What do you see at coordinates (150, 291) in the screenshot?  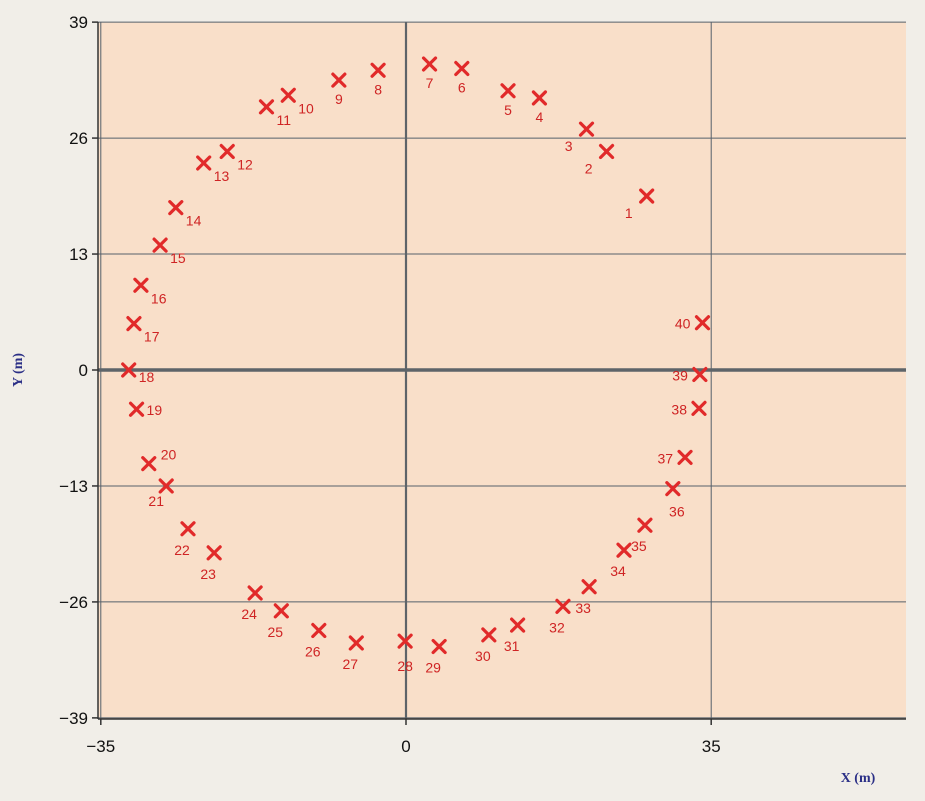 I see `data-point: 16` at bounding box center [150, 291].